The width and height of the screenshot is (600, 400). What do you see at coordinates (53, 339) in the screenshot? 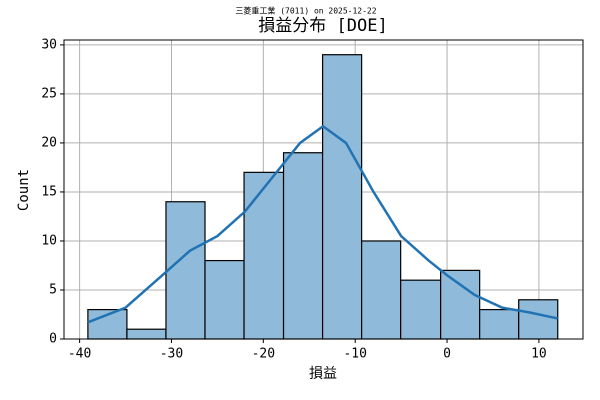
I see `y-tick-label: 0` at bounding box center [53, 339].